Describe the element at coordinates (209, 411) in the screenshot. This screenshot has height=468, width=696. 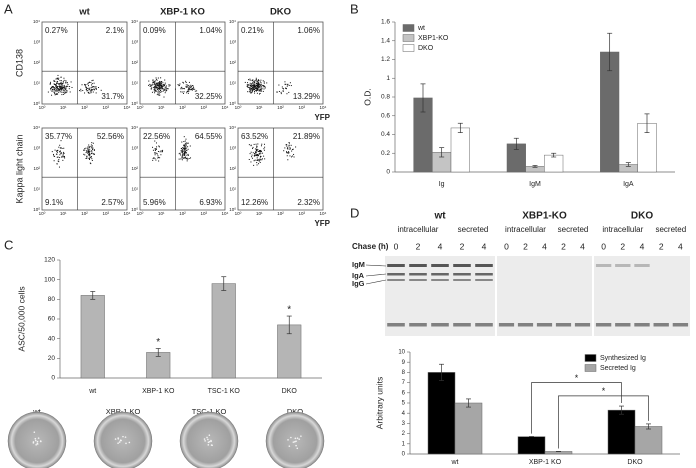
I see `well-label: TSC-1 KO` at that location.